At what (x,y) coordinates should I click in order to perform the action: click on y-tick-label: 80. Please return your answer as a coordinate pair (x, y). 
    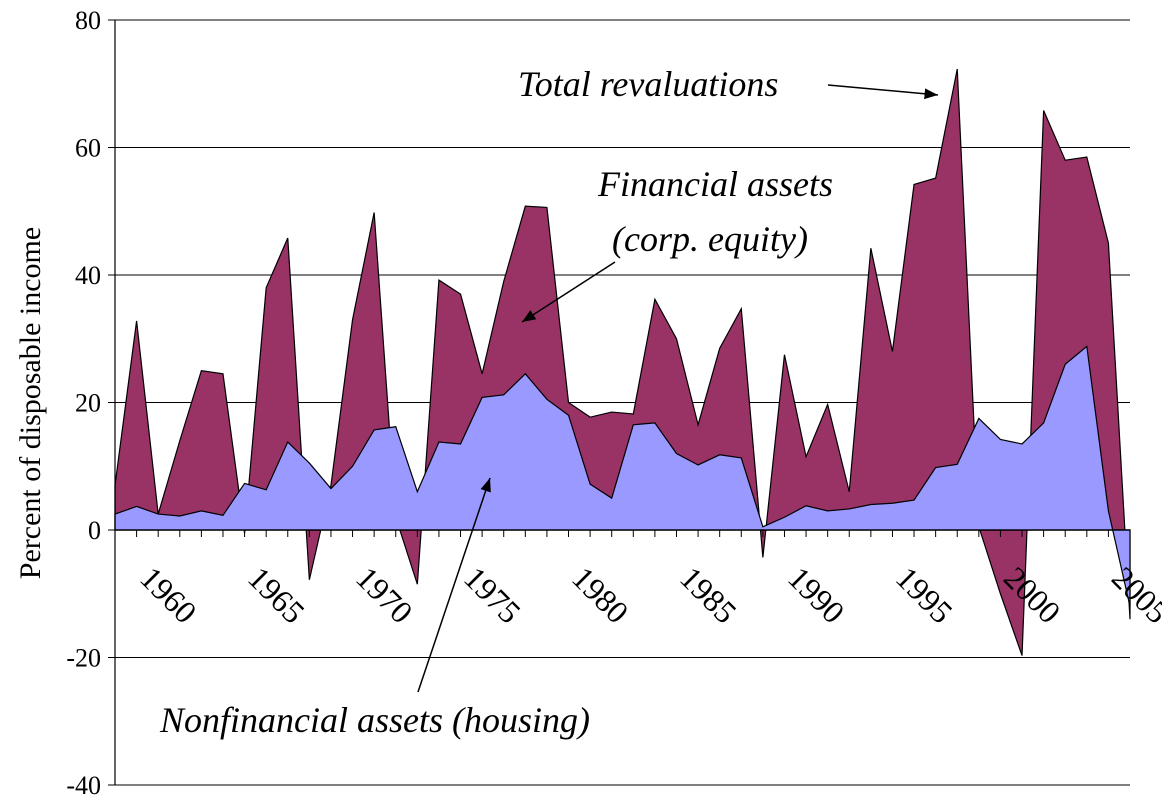
    Looking at the image, I should click on (88, 20).